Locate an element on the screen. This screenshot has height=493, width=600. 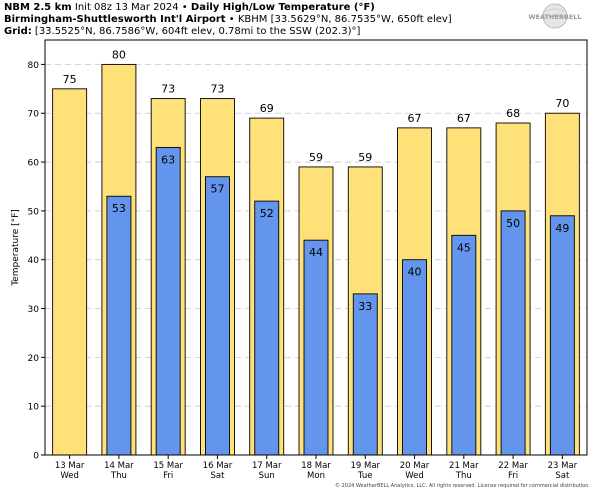
x-tick-date-label: 17 Mar is located at coordinates (267, 466).